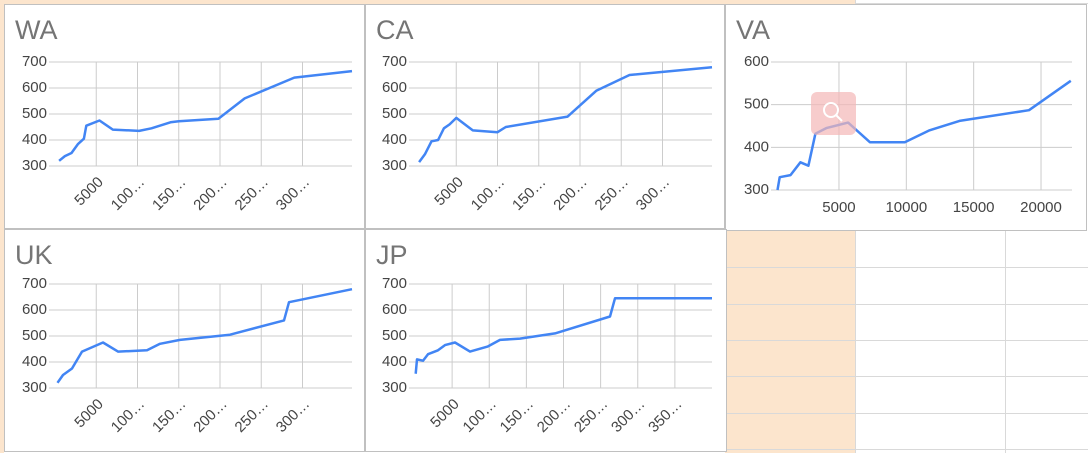 The height and width of the screenshot is (453, 1088). What do you see at coordinates (34, 255) in the screenshot?
I see `chart-title: UK` at bounding box center [34, 255].